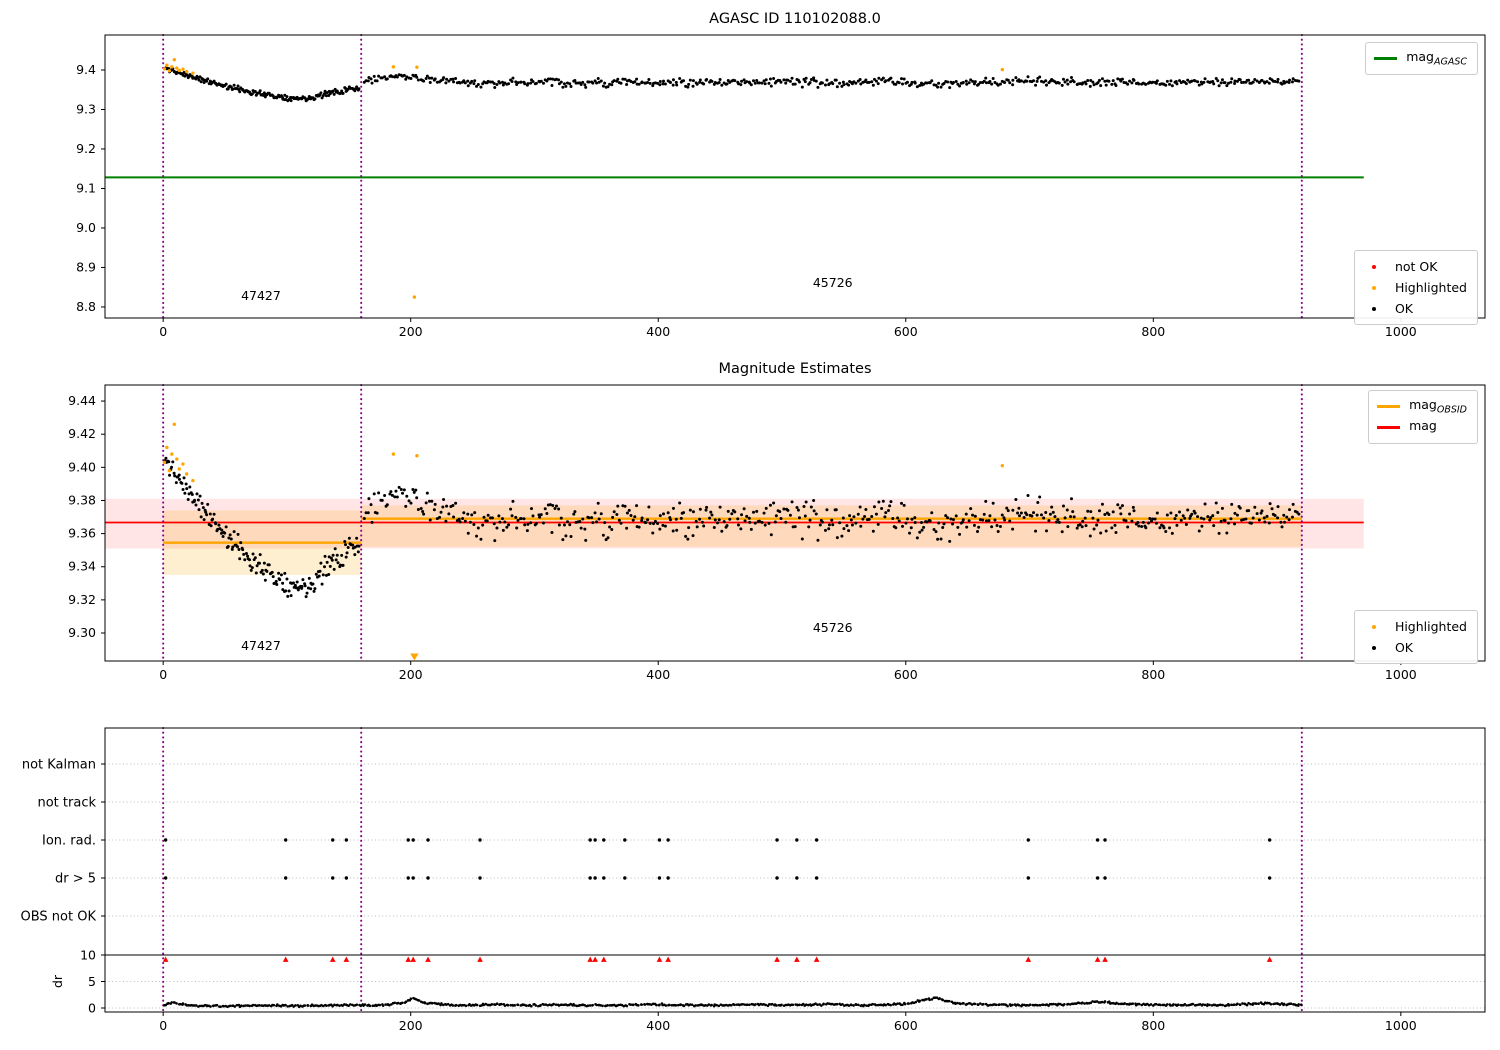 This screenshot has width=1500, height=1050. I want to click on middle-plot-title: Magnitude Estimates, so click(795, 369).